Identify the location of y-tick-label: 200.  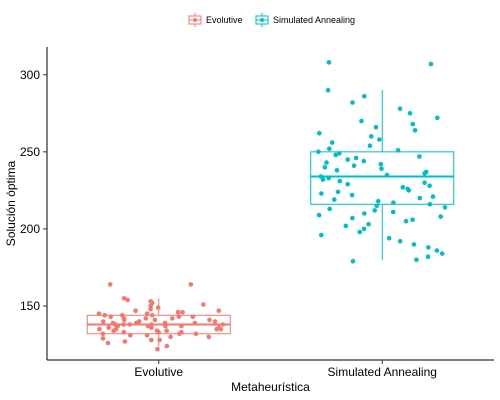
(30, 229).